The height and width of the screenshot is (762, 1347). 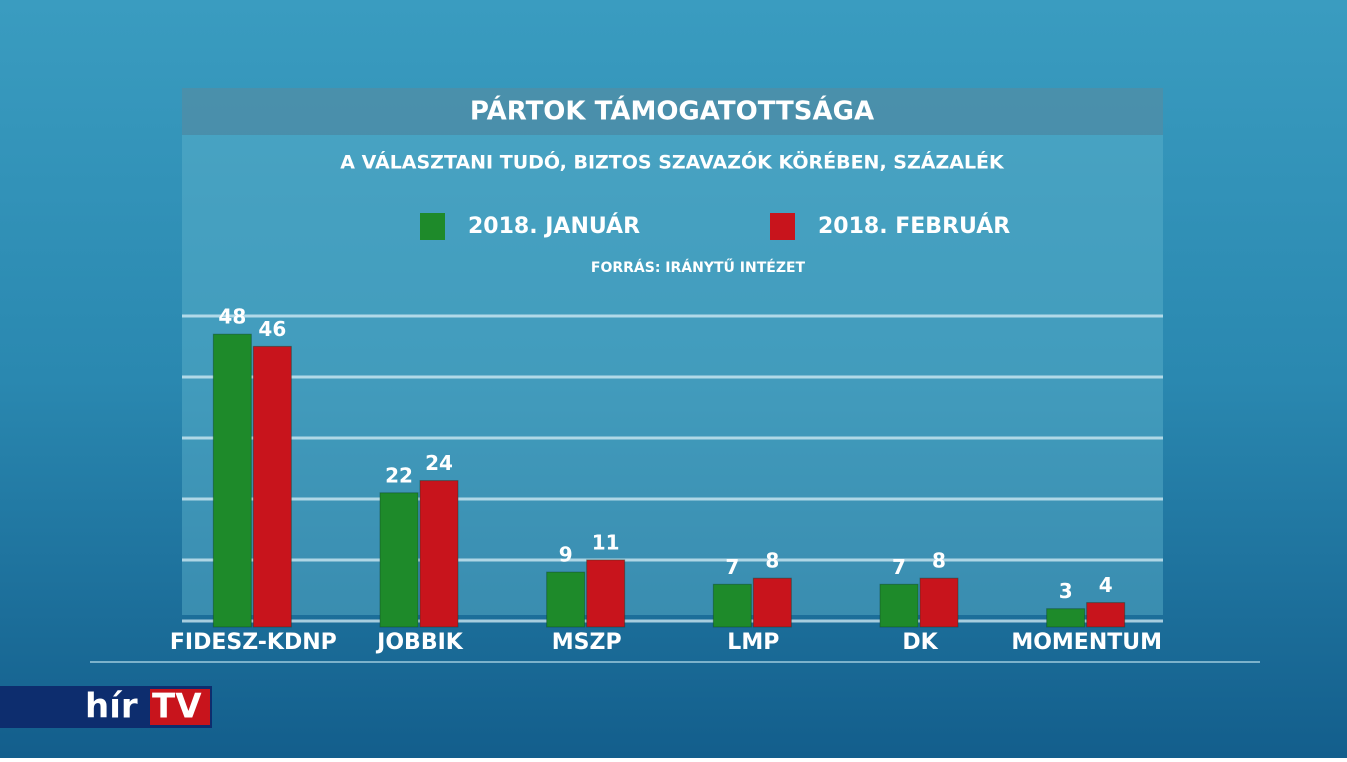 What do you see at coordinates (272, 329) in the screenshot?
I see `value-label: 46` at bounding box center [272, 329].